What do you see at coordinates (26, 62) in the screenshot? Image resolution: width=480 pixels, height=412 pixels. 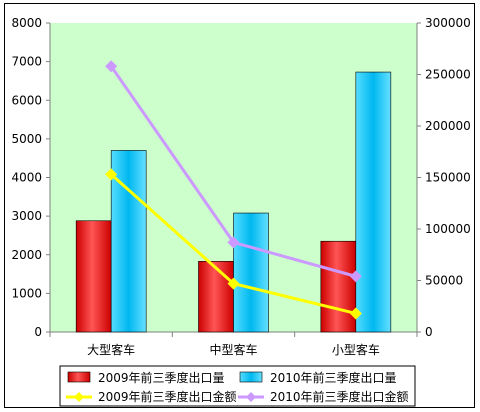 I see `left-tick-label: 7000` at bounding box center [26, 62].